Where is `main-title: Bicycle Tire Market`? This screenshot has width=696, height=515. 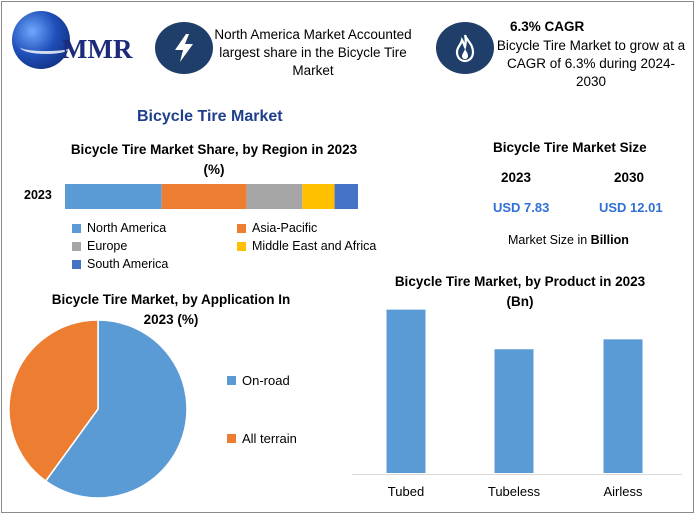 main-title: Bicycle Tire Market is located at coordinates (210, 116).